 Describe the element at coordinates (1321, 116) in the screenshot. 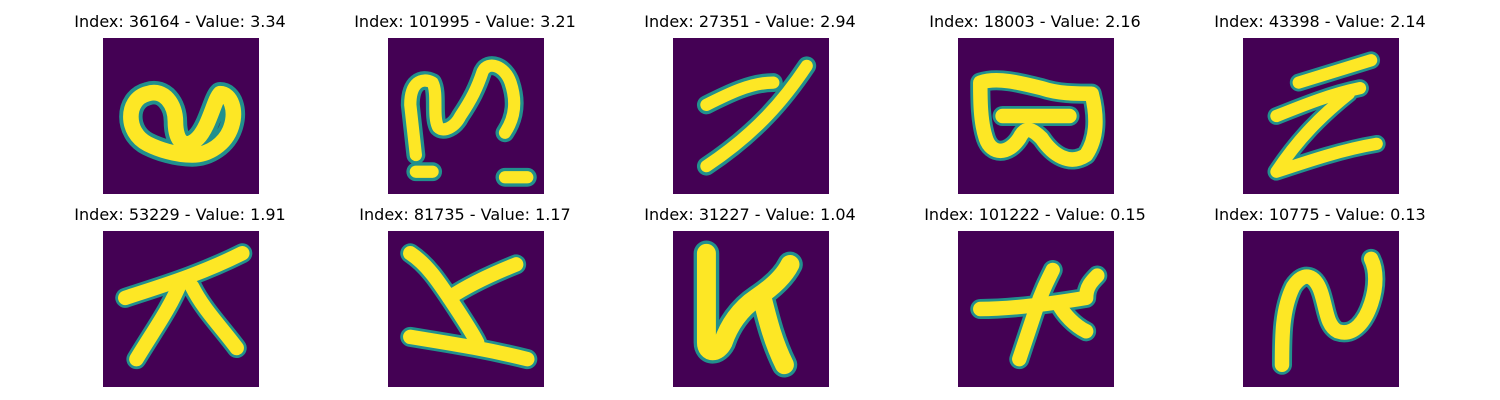

I see `handwritten-glyph-z-icon` at that location.